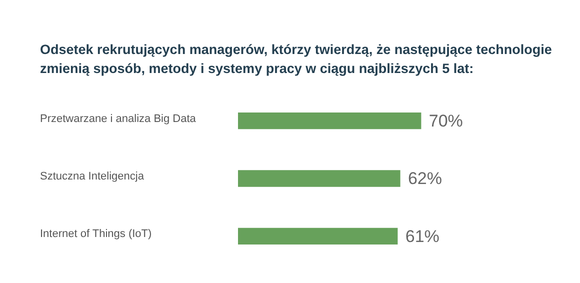 Image resolution: width=580 pixels, height=283 pixels. What do you see at coordinates (296, 59) in the screenshot?
I see `chart-title: Odsetek rekrutujących managerów, którzy twierdzą, że następujące technologie zmienią sposób, metody i systemy pracy w ciągu najbliższych 5 lat:` at bounding box center [296, 59].